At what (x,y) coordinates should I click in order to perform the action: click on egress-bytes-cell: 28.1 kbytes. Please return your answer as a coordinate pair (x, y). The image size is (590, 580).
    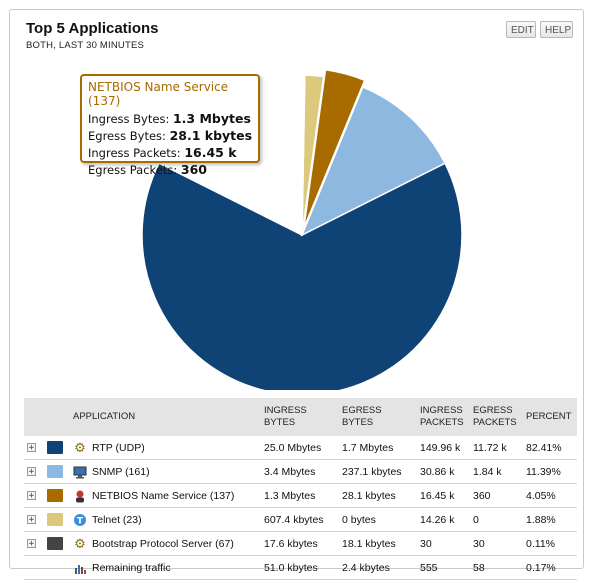
    Looking at the image, I should click on (378, 495).